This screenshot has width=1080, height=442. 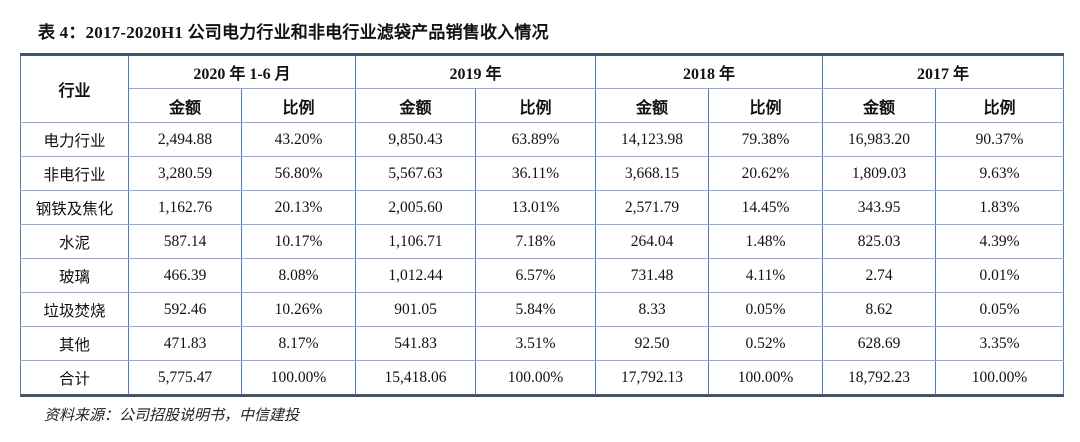 I want to click on value-cell: 3,668.15, so click(x=652, y=173).